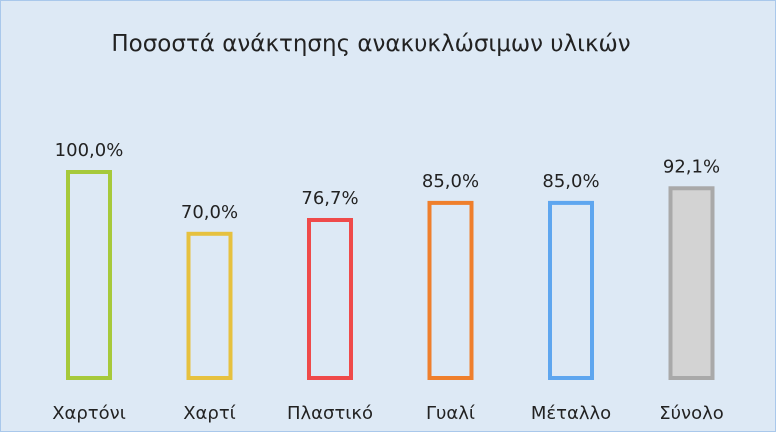 This screenshot has width=776, height=432. Describe the element at coordinates (691, 166) in the screenshot. I see `value-label: 92,1%` at that location.